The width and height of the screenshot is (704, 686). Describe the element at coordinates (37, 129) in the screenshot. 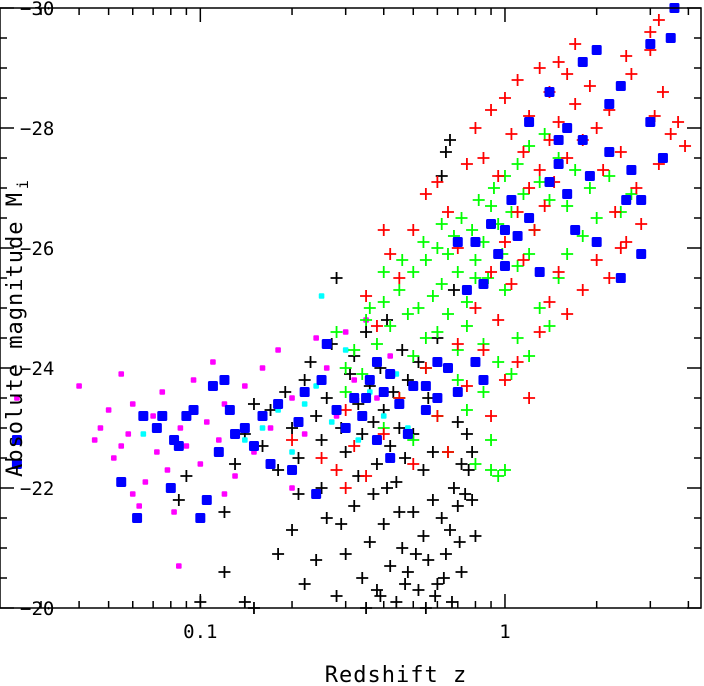

I see `y-tick-label: −28` at that location.